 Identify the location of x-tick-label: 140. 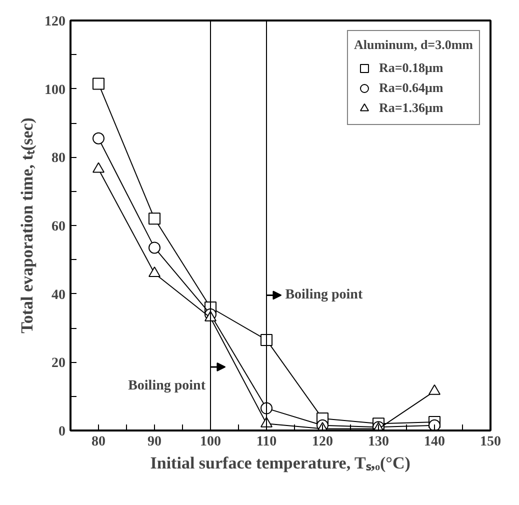
(434, 442).